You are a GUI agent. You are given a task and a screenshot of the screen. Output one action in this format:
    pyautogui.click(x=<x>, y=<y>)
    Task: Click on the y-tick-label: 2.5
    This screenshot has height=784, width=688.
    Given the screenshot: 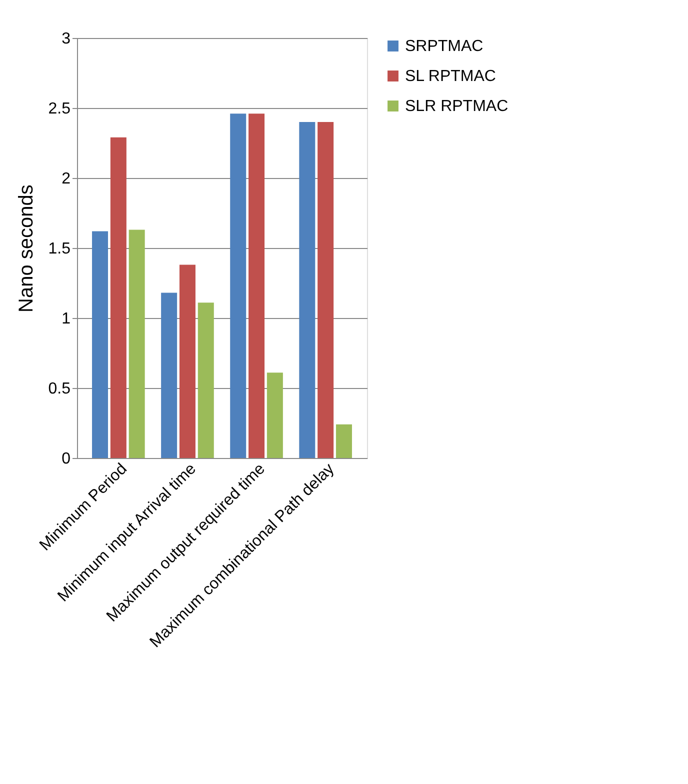 What is the action you would take?
    pyautogui.click(x=59, y=109)
    